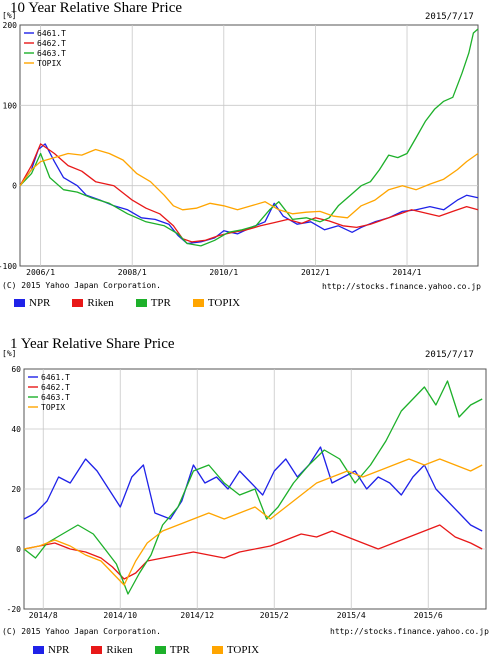 This screenshot has height=669, width=492. What do you see at coordinates (351, 615) in the screenshot?
I see `x-tick-label: 2015/4` at bounding box center [351, 615].